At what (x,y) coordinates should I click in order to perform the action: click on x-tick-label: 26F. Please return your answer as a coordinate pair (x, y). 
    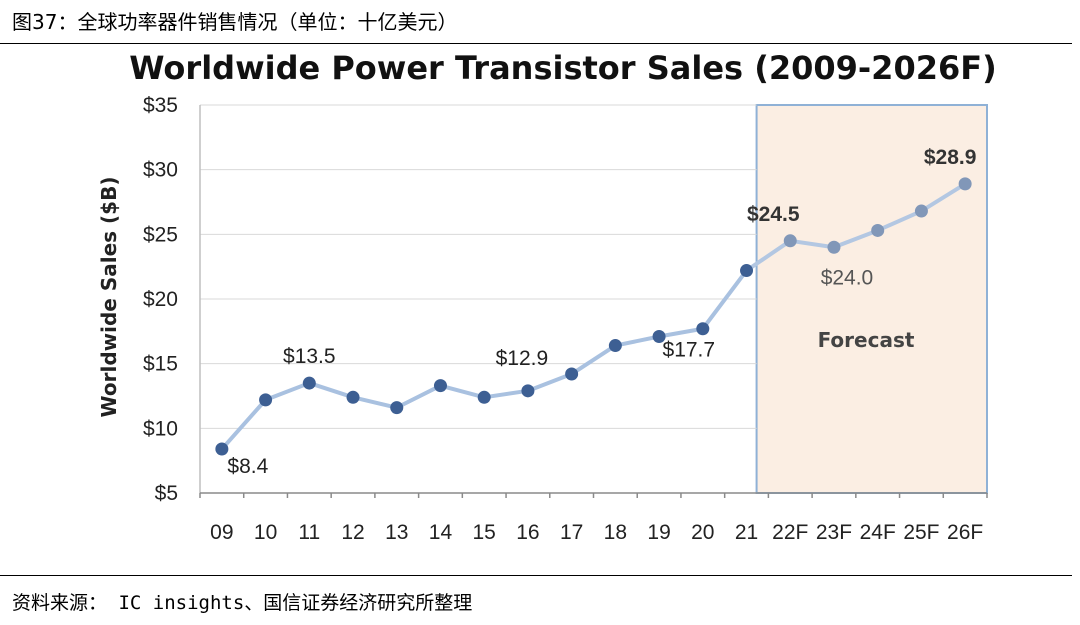
    Looking at the image, I should click on (965, 532).